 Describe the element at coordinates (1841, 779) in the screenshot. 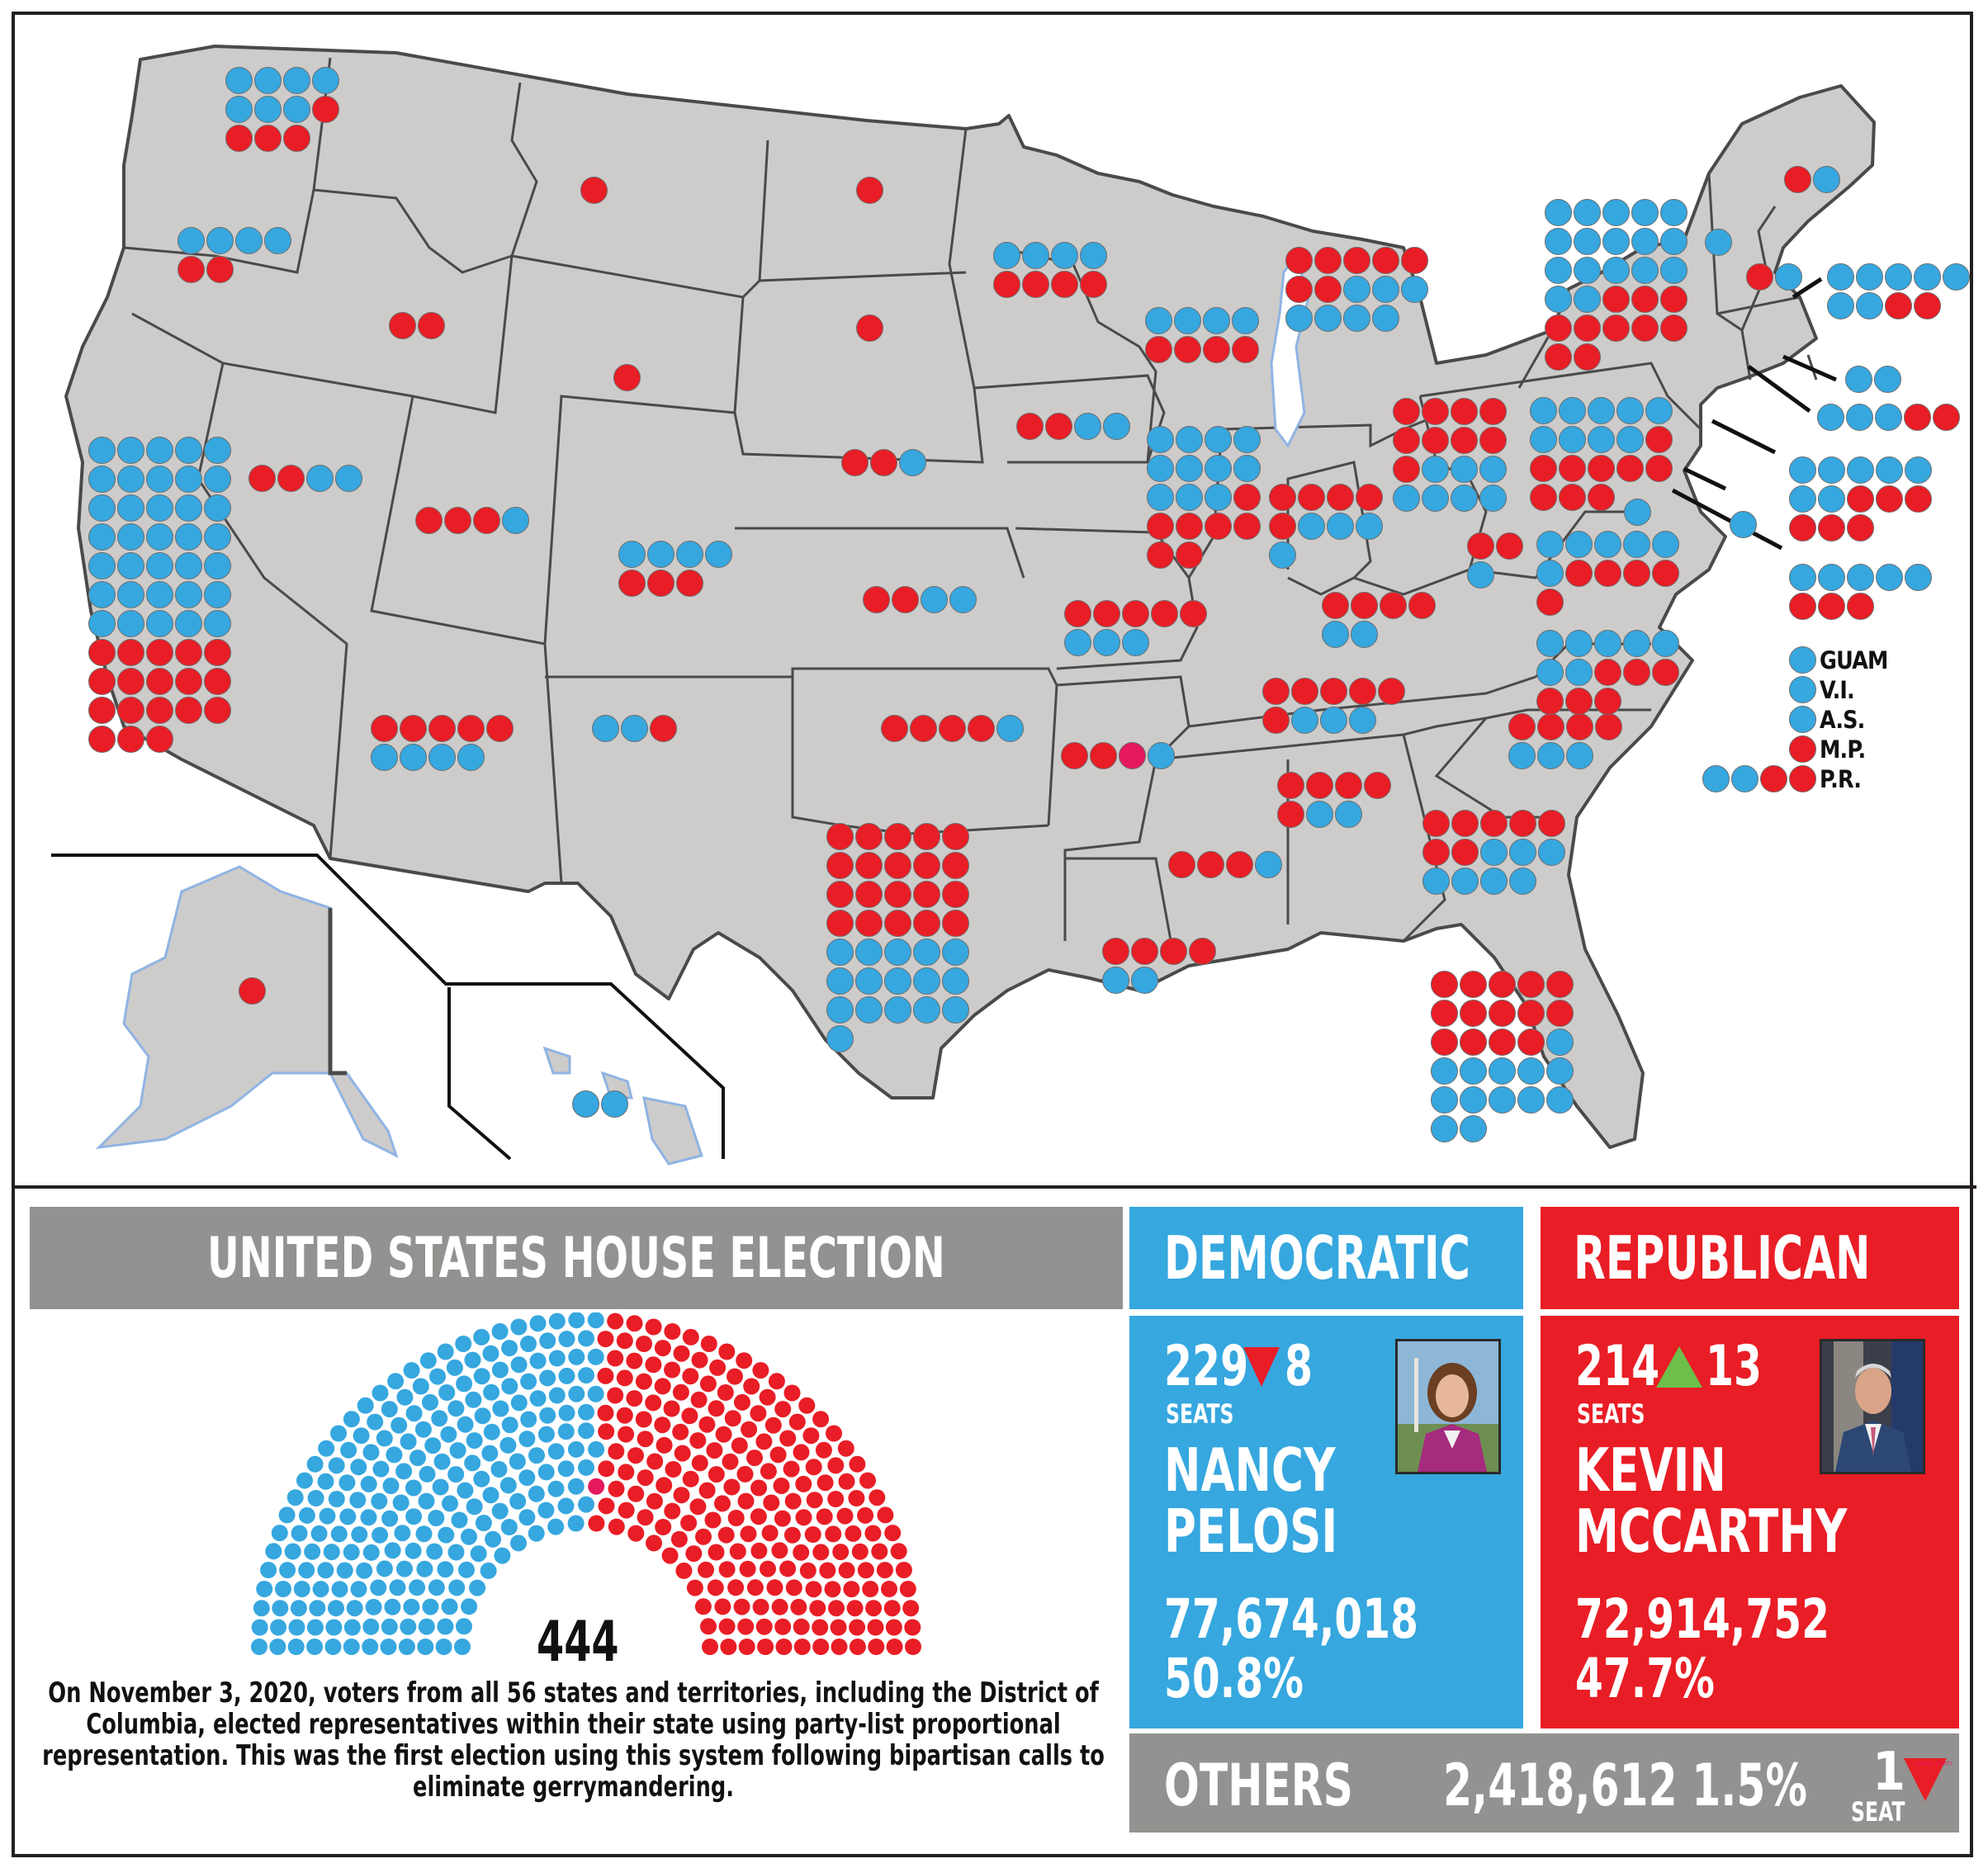

I see `territory-label: P.R.` at that location.